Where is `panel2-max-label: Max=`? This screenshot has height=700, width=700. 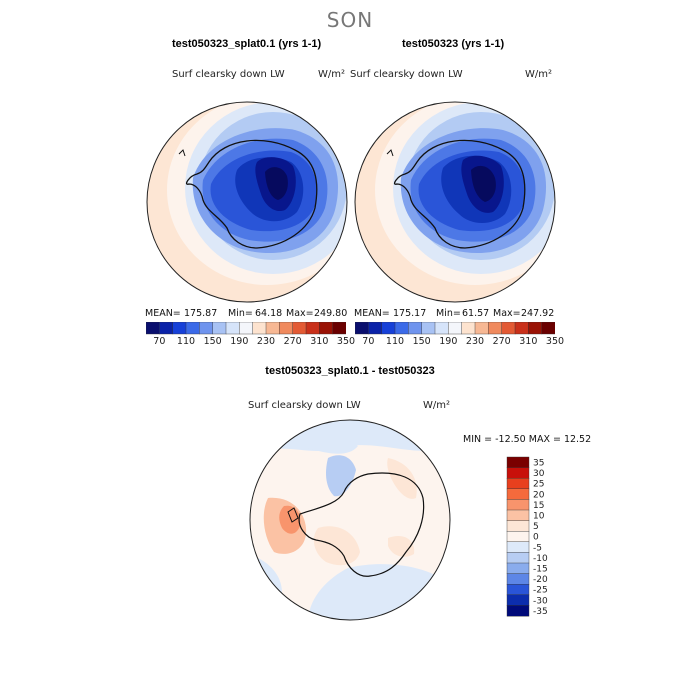
panel2-max-label: Max= is located at coordinates (507, 313).